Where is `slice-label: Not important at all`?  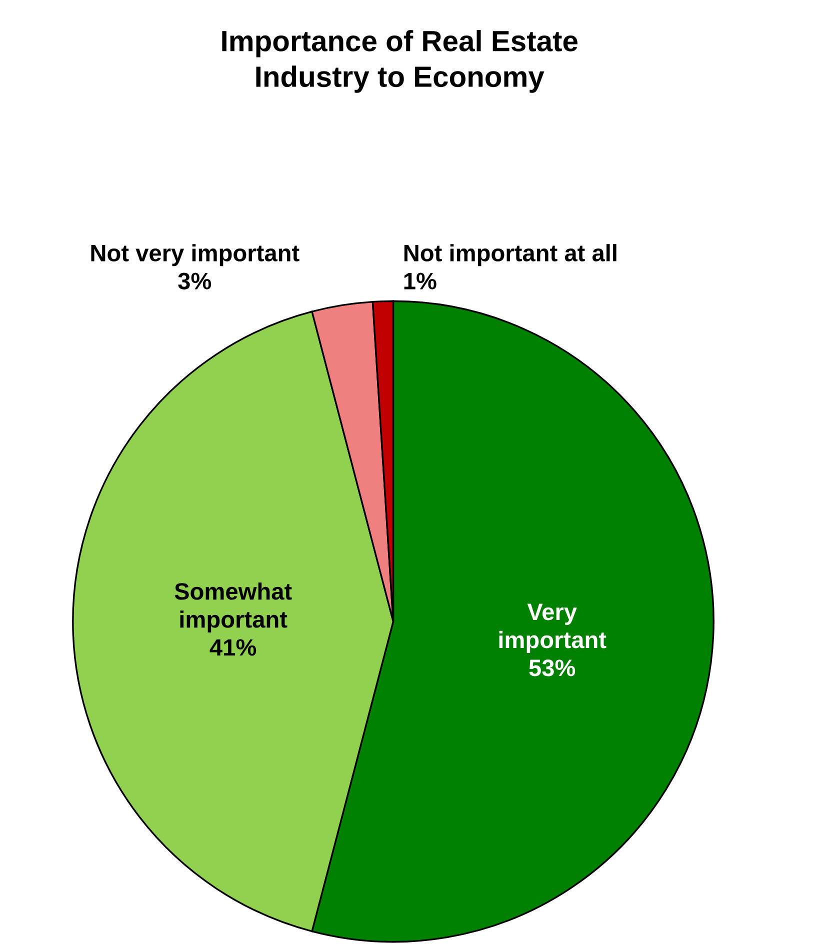
slice-label: Not important at all is located at coordinates (510, 255).